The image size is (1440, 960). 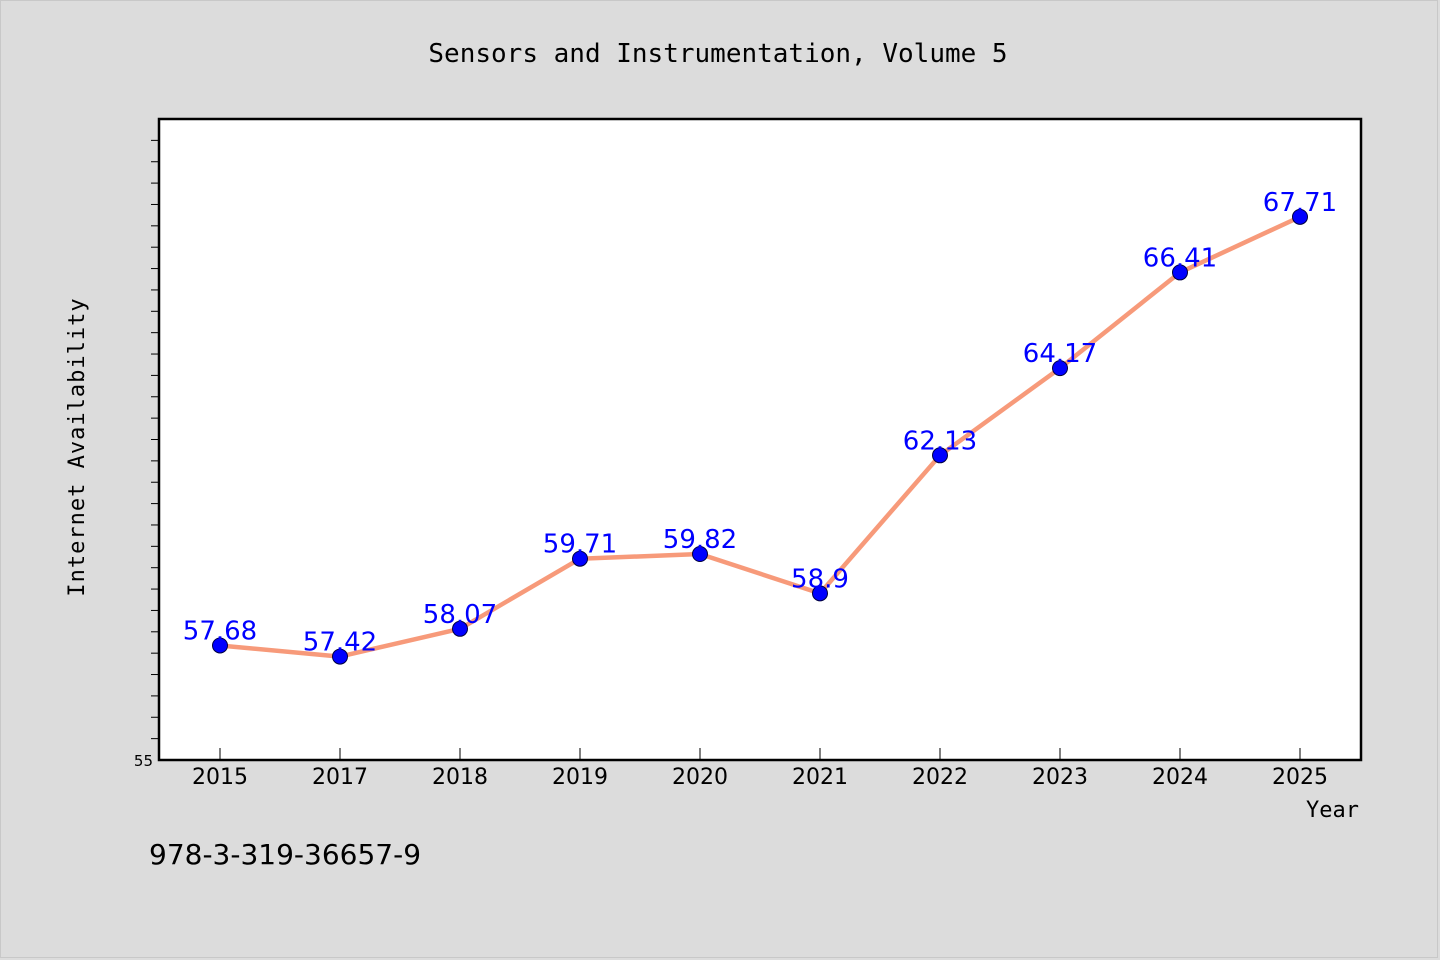 I want to click on data-label-2018: 58.07, so click(x=460, y=615).